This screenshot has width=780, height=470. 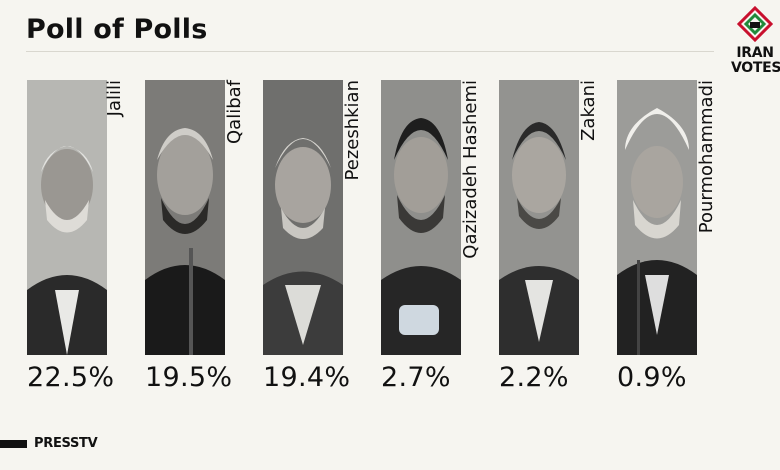 What do you see at coordinates (189, 377) in the screenshot?
I see `percentage-qalibaf: 19.5%` at bounding box center [189, 377].